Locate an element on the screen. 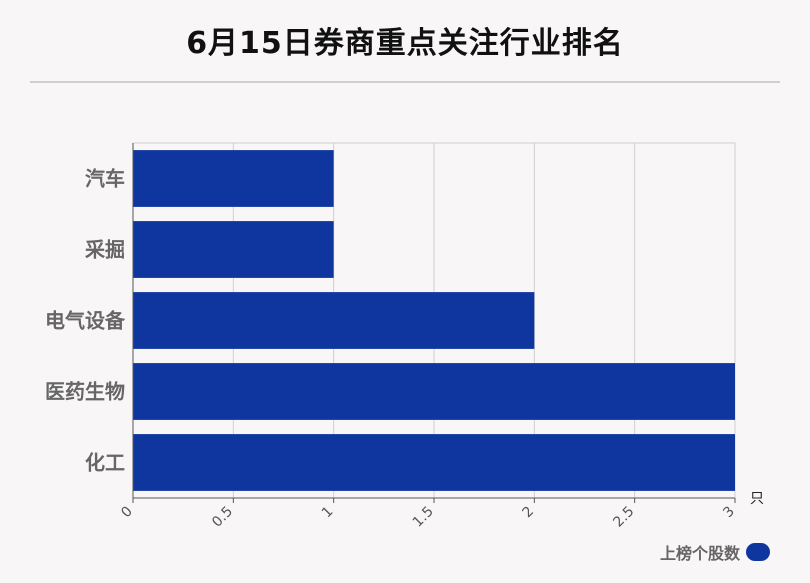  x-tick-label: 2.5 is located at coordinates (623, 517).